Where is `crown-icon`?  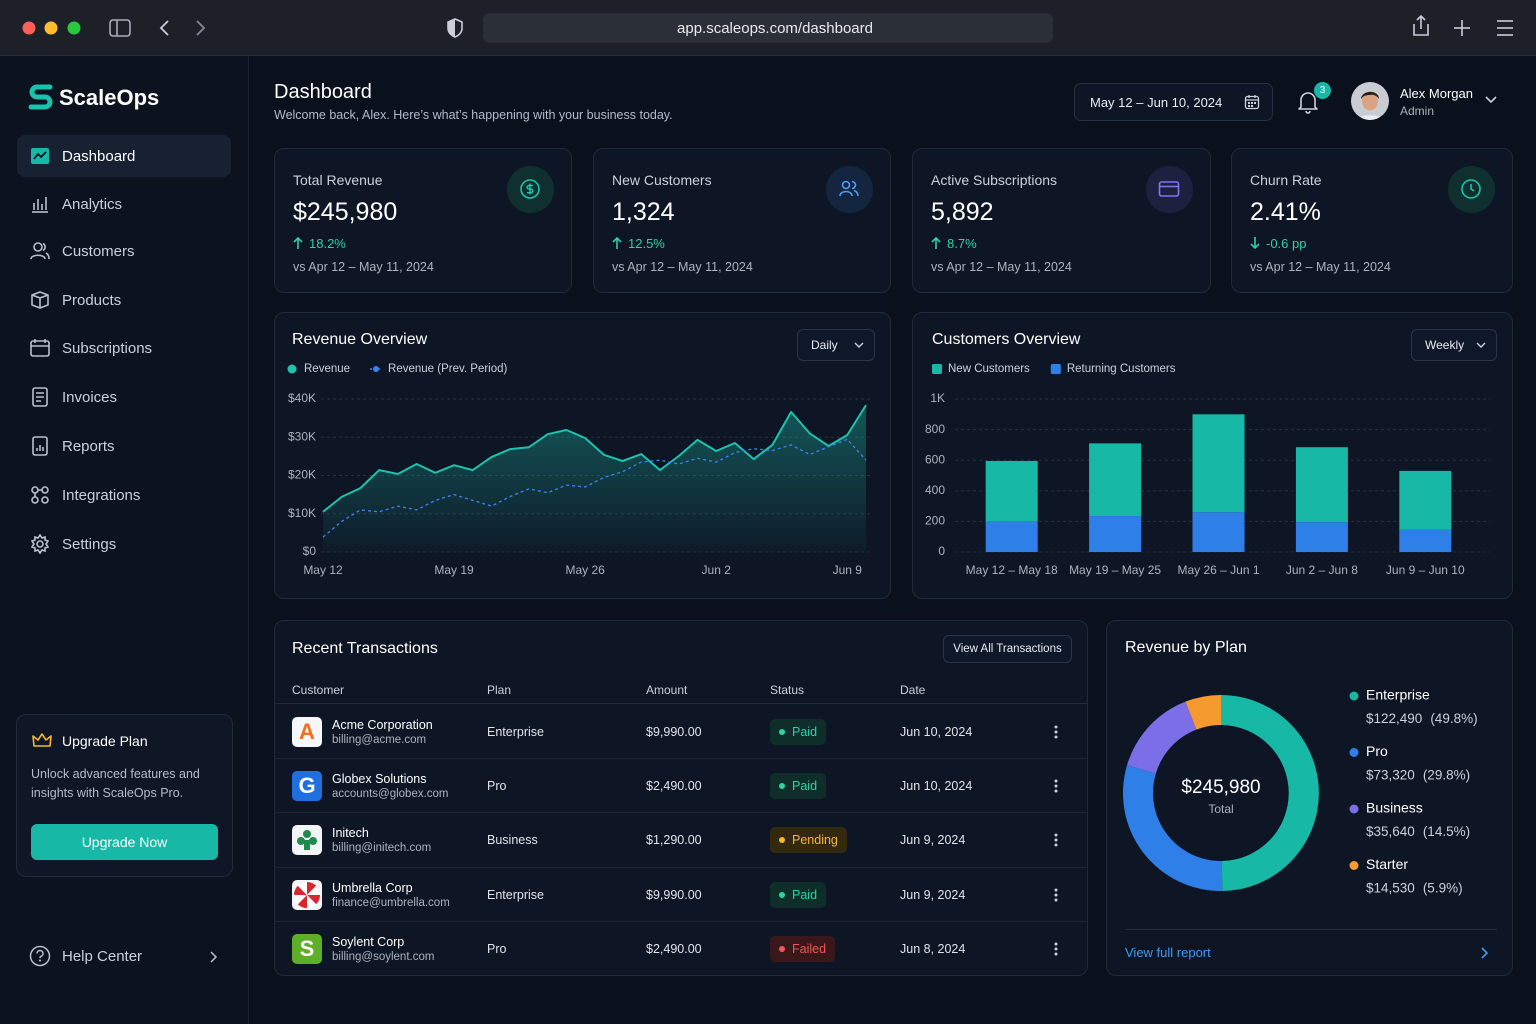
crown-icon is located at coordinates (42, 740).